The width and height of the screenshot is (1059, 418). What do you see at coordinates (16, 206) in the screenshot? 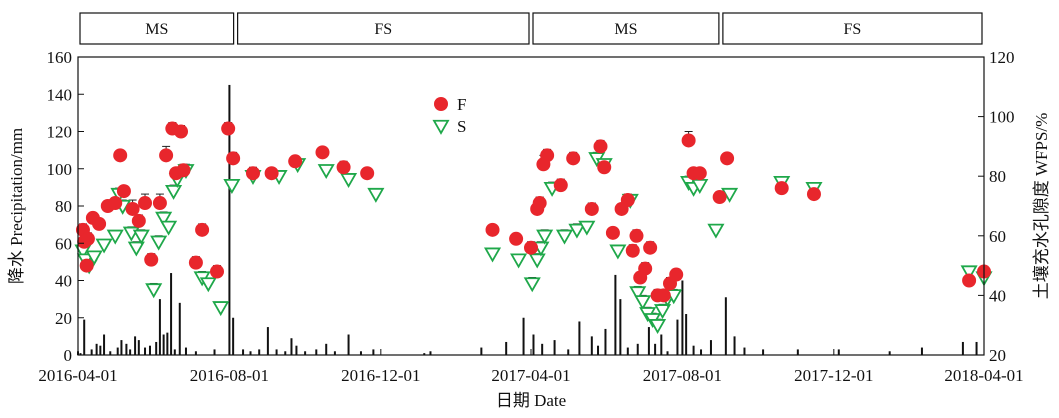
I see `y-axis-left-label: 降水 Precipitation/mm` at bounding box center [16, 206].